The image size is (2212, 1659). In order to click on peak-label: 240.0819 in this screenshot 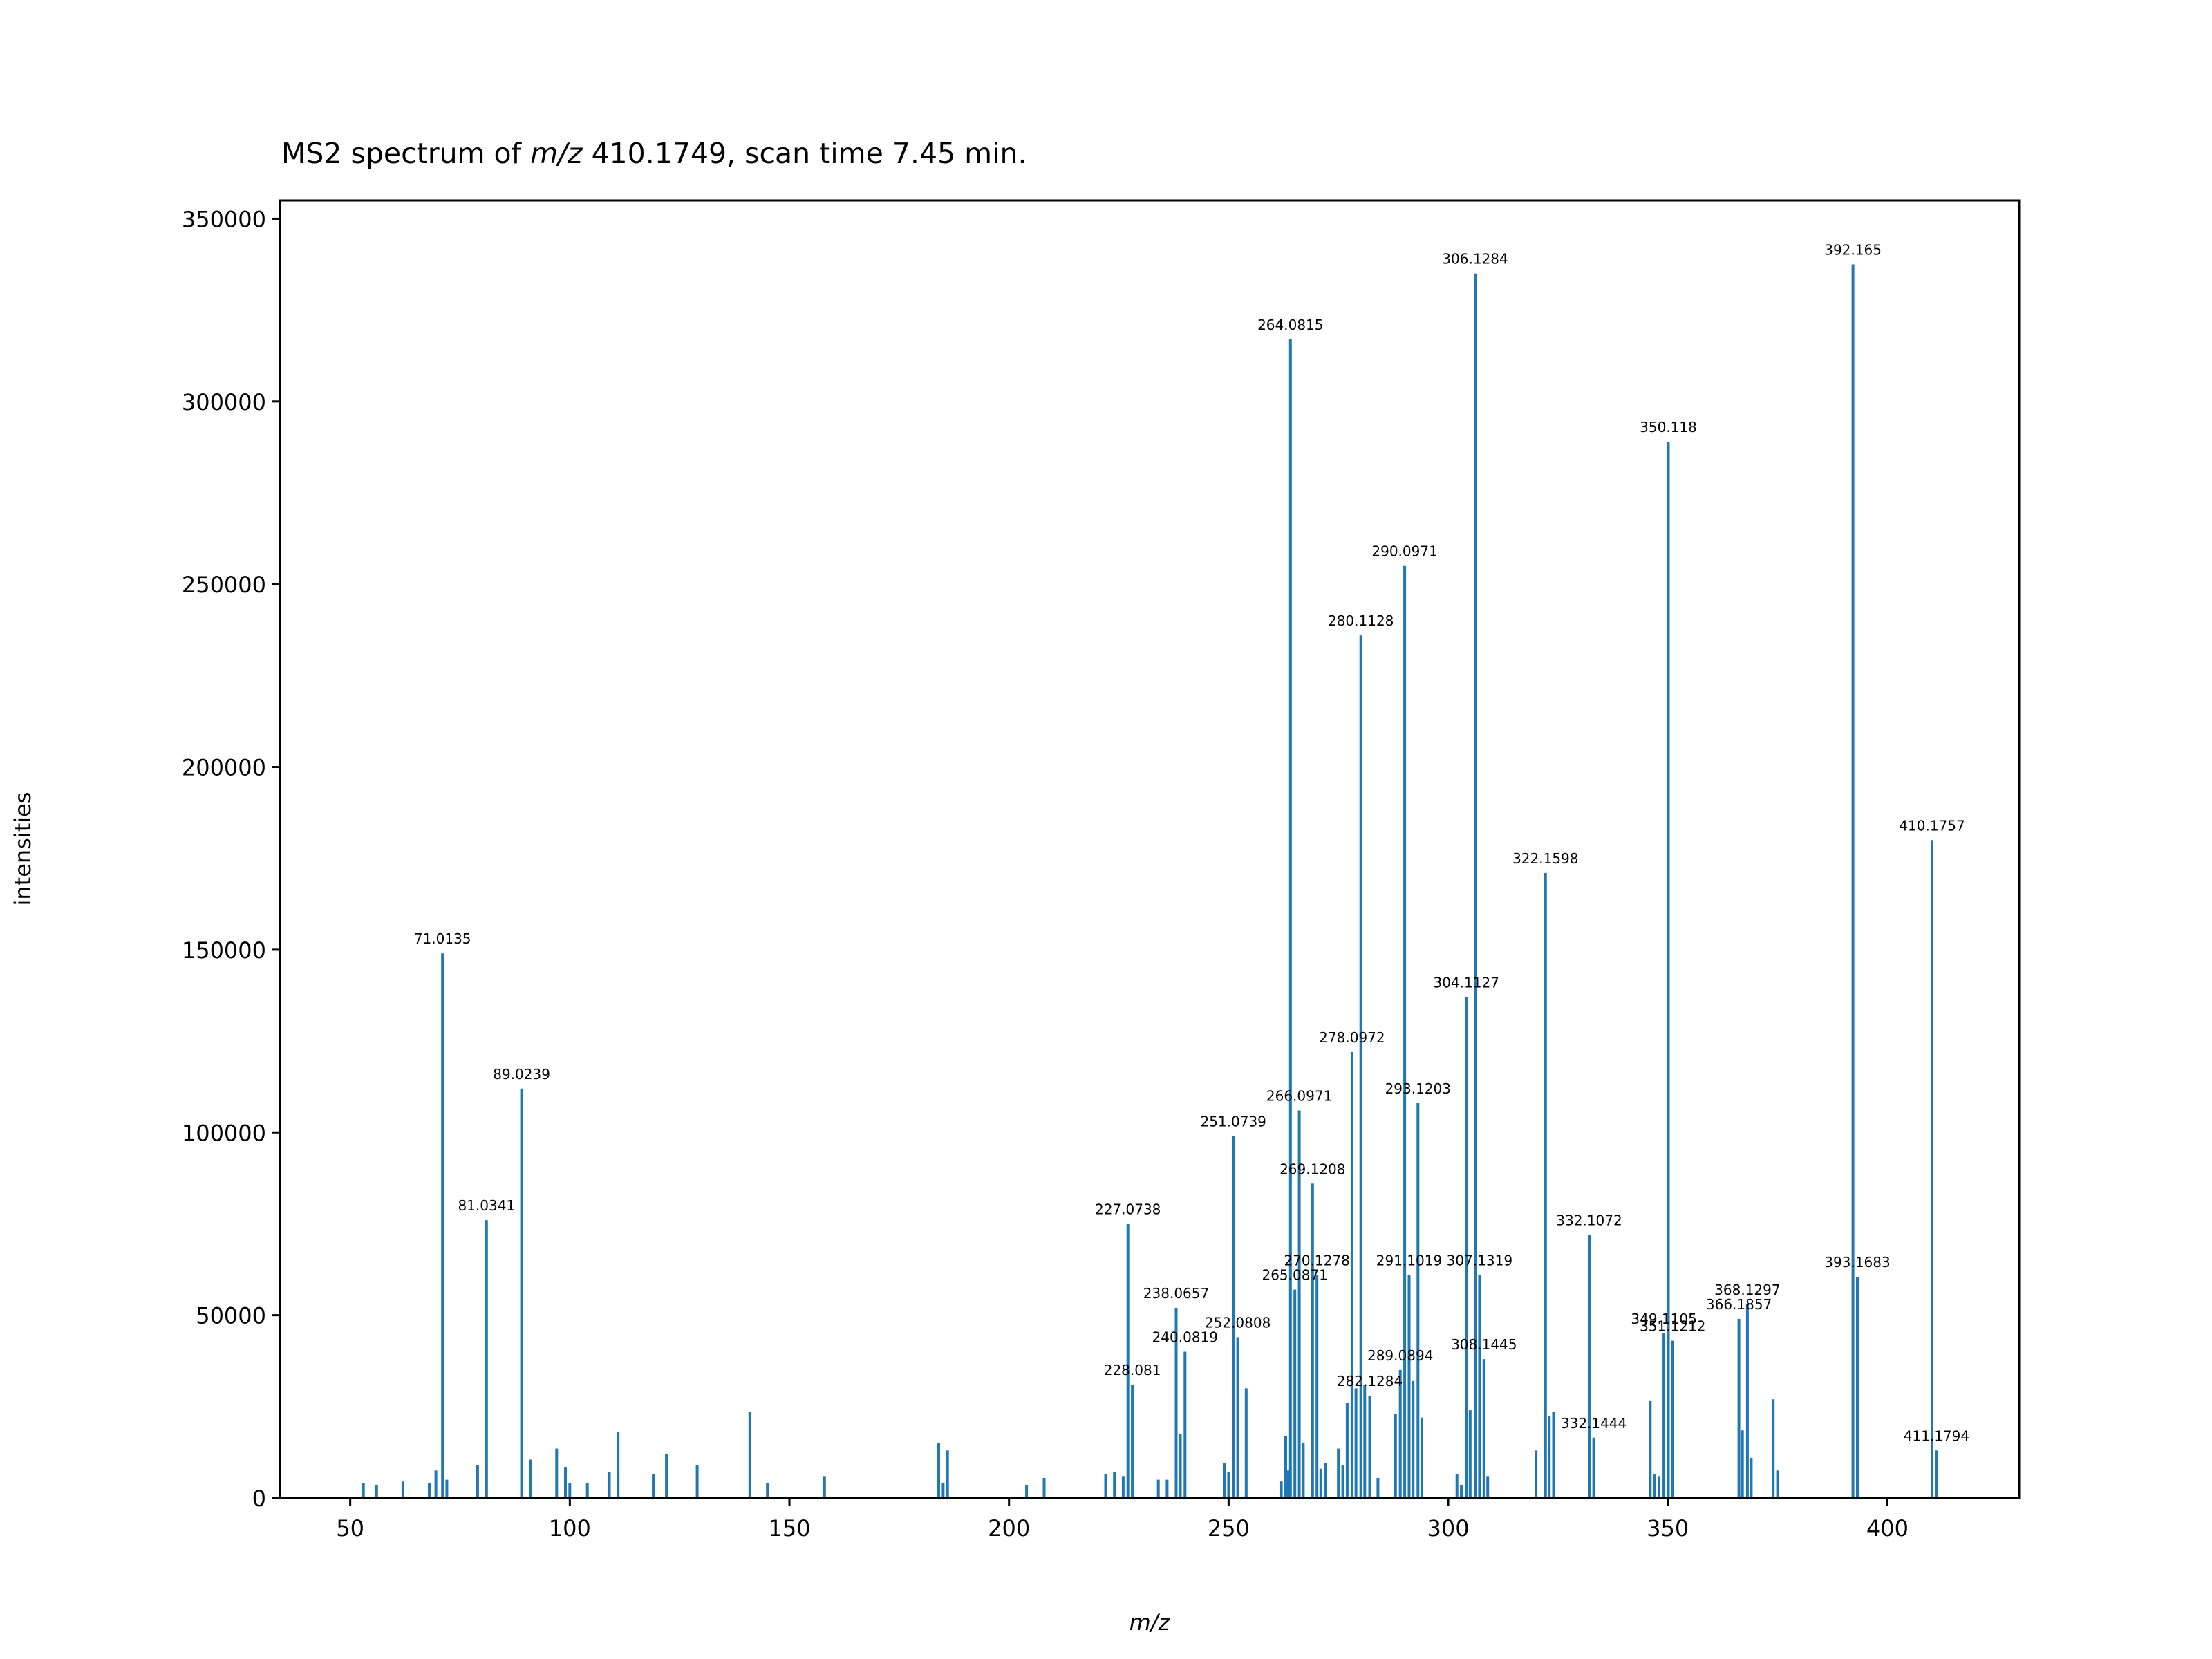, I will do `click(1185, 1337)`.